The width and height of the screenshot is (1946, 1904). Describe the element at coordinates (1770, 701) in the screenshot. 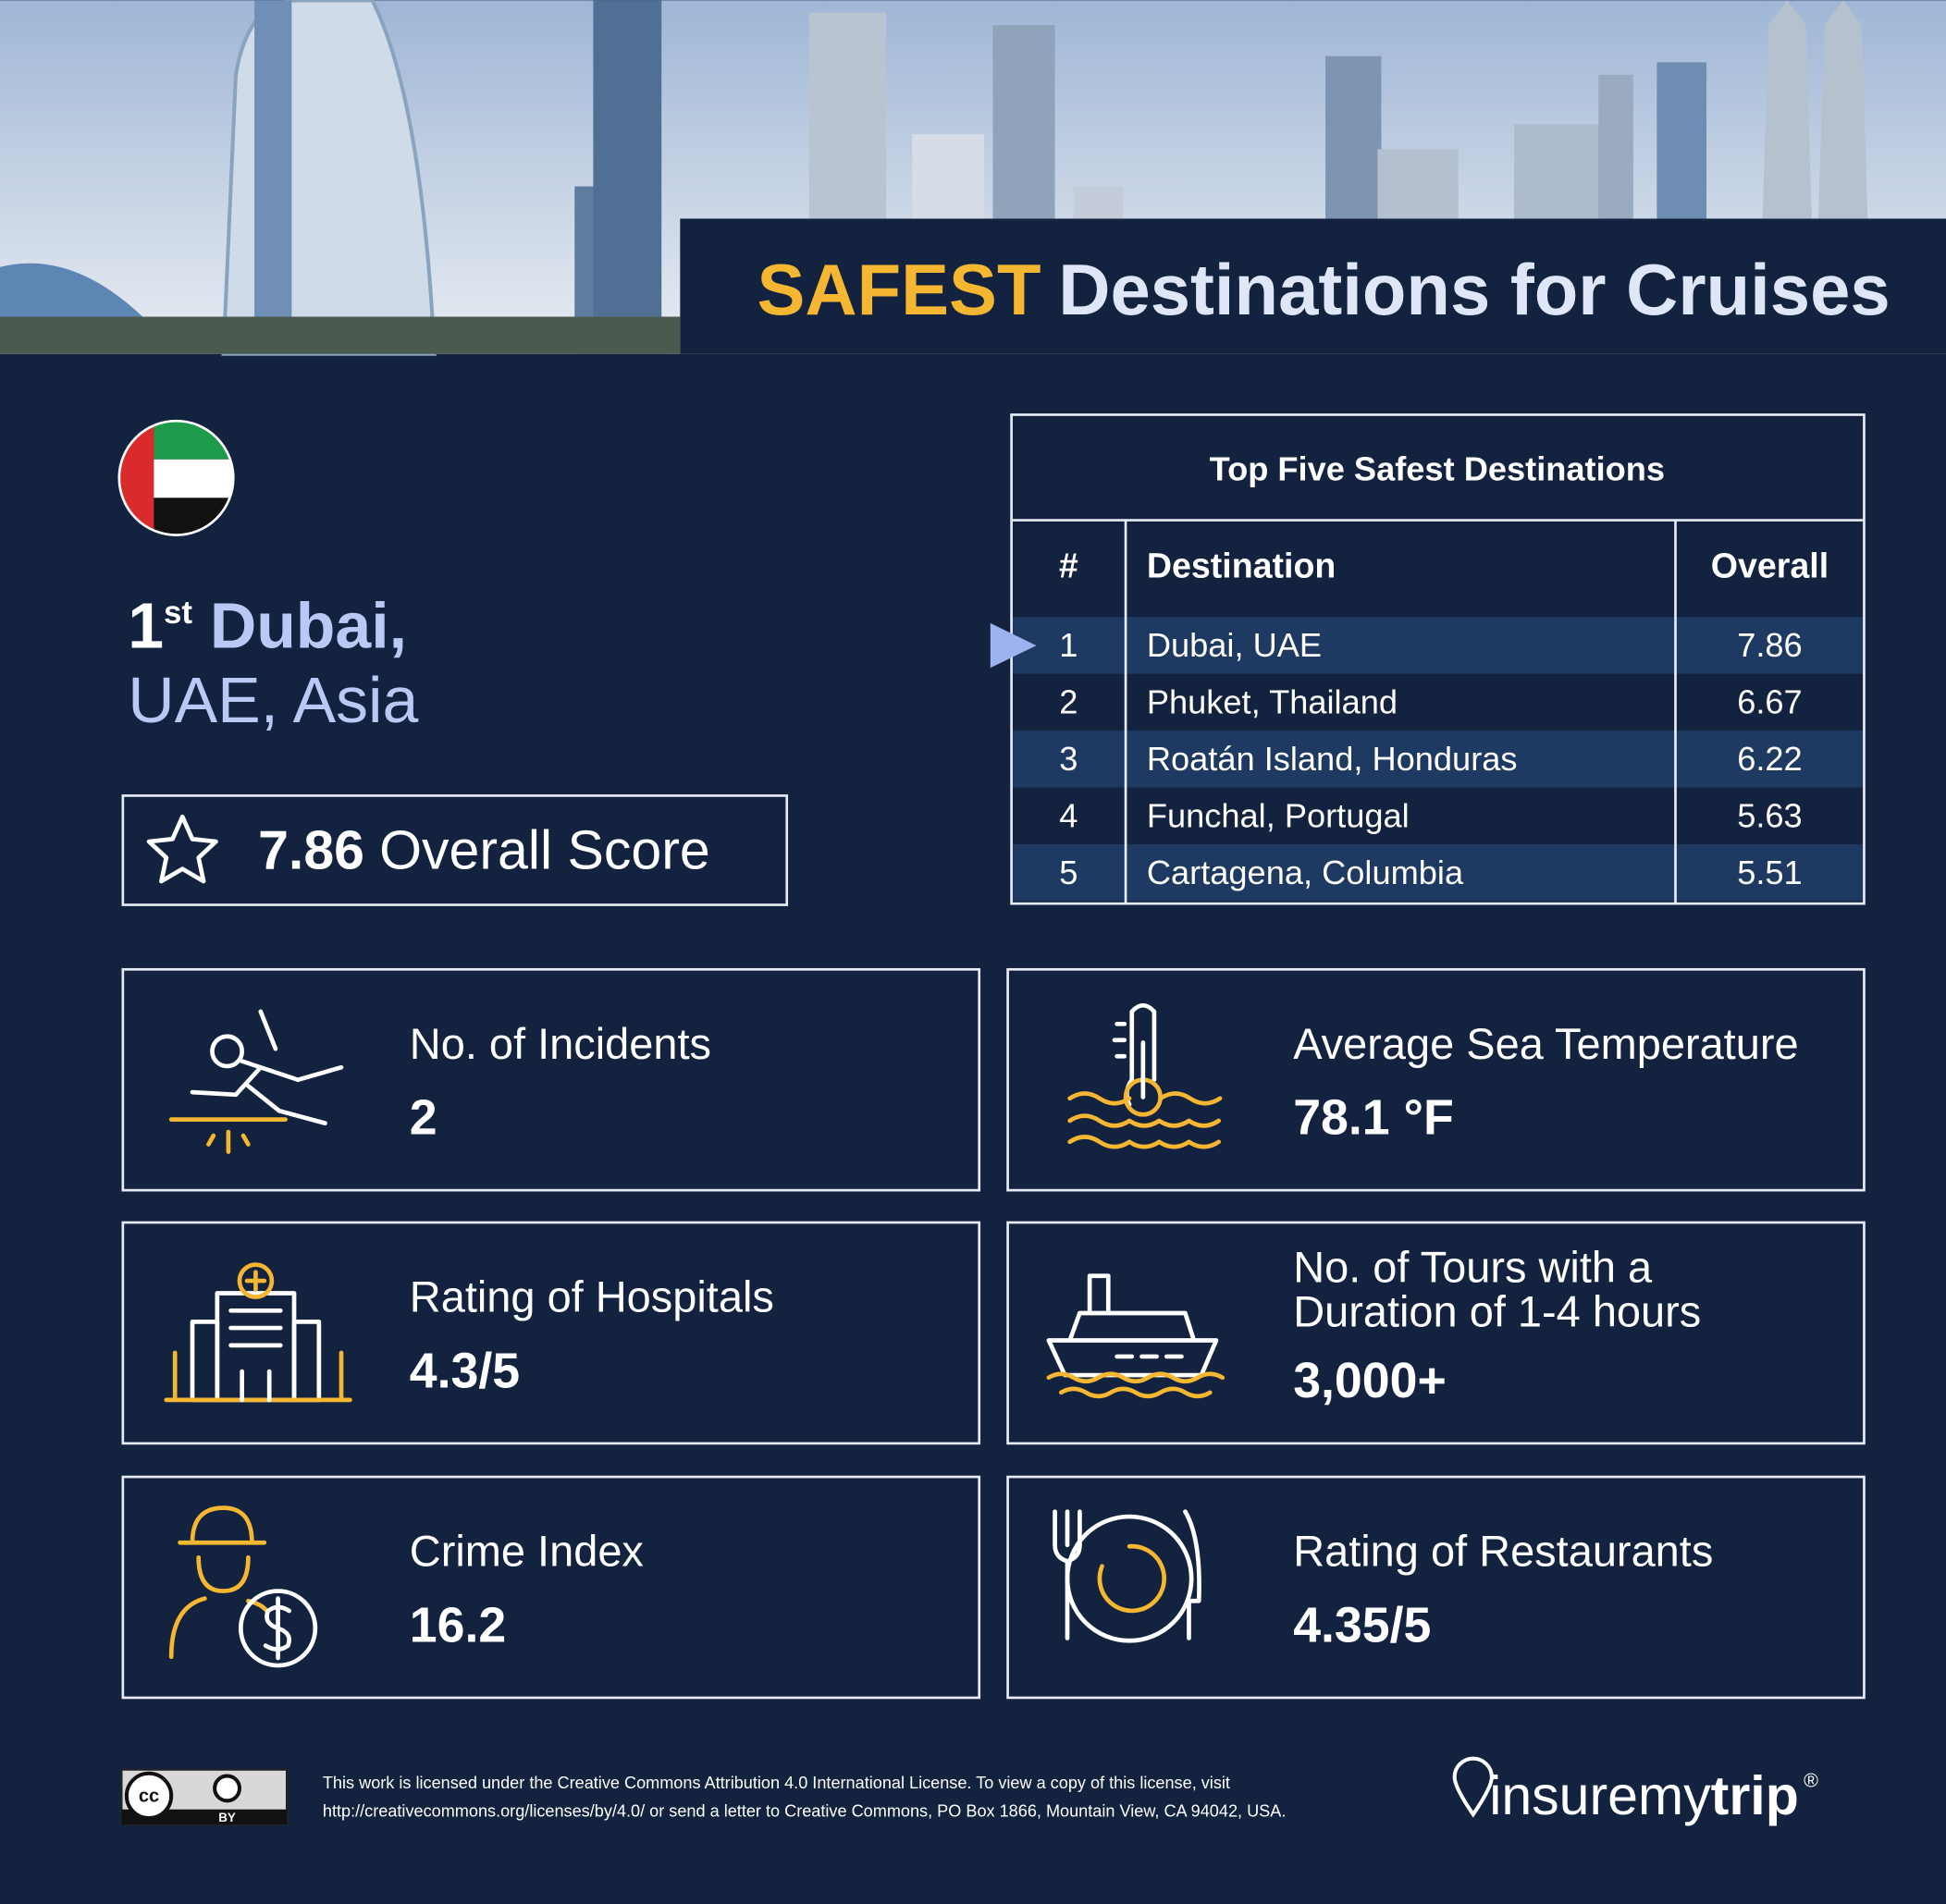

I see `table-cell: 6.67` at that location.